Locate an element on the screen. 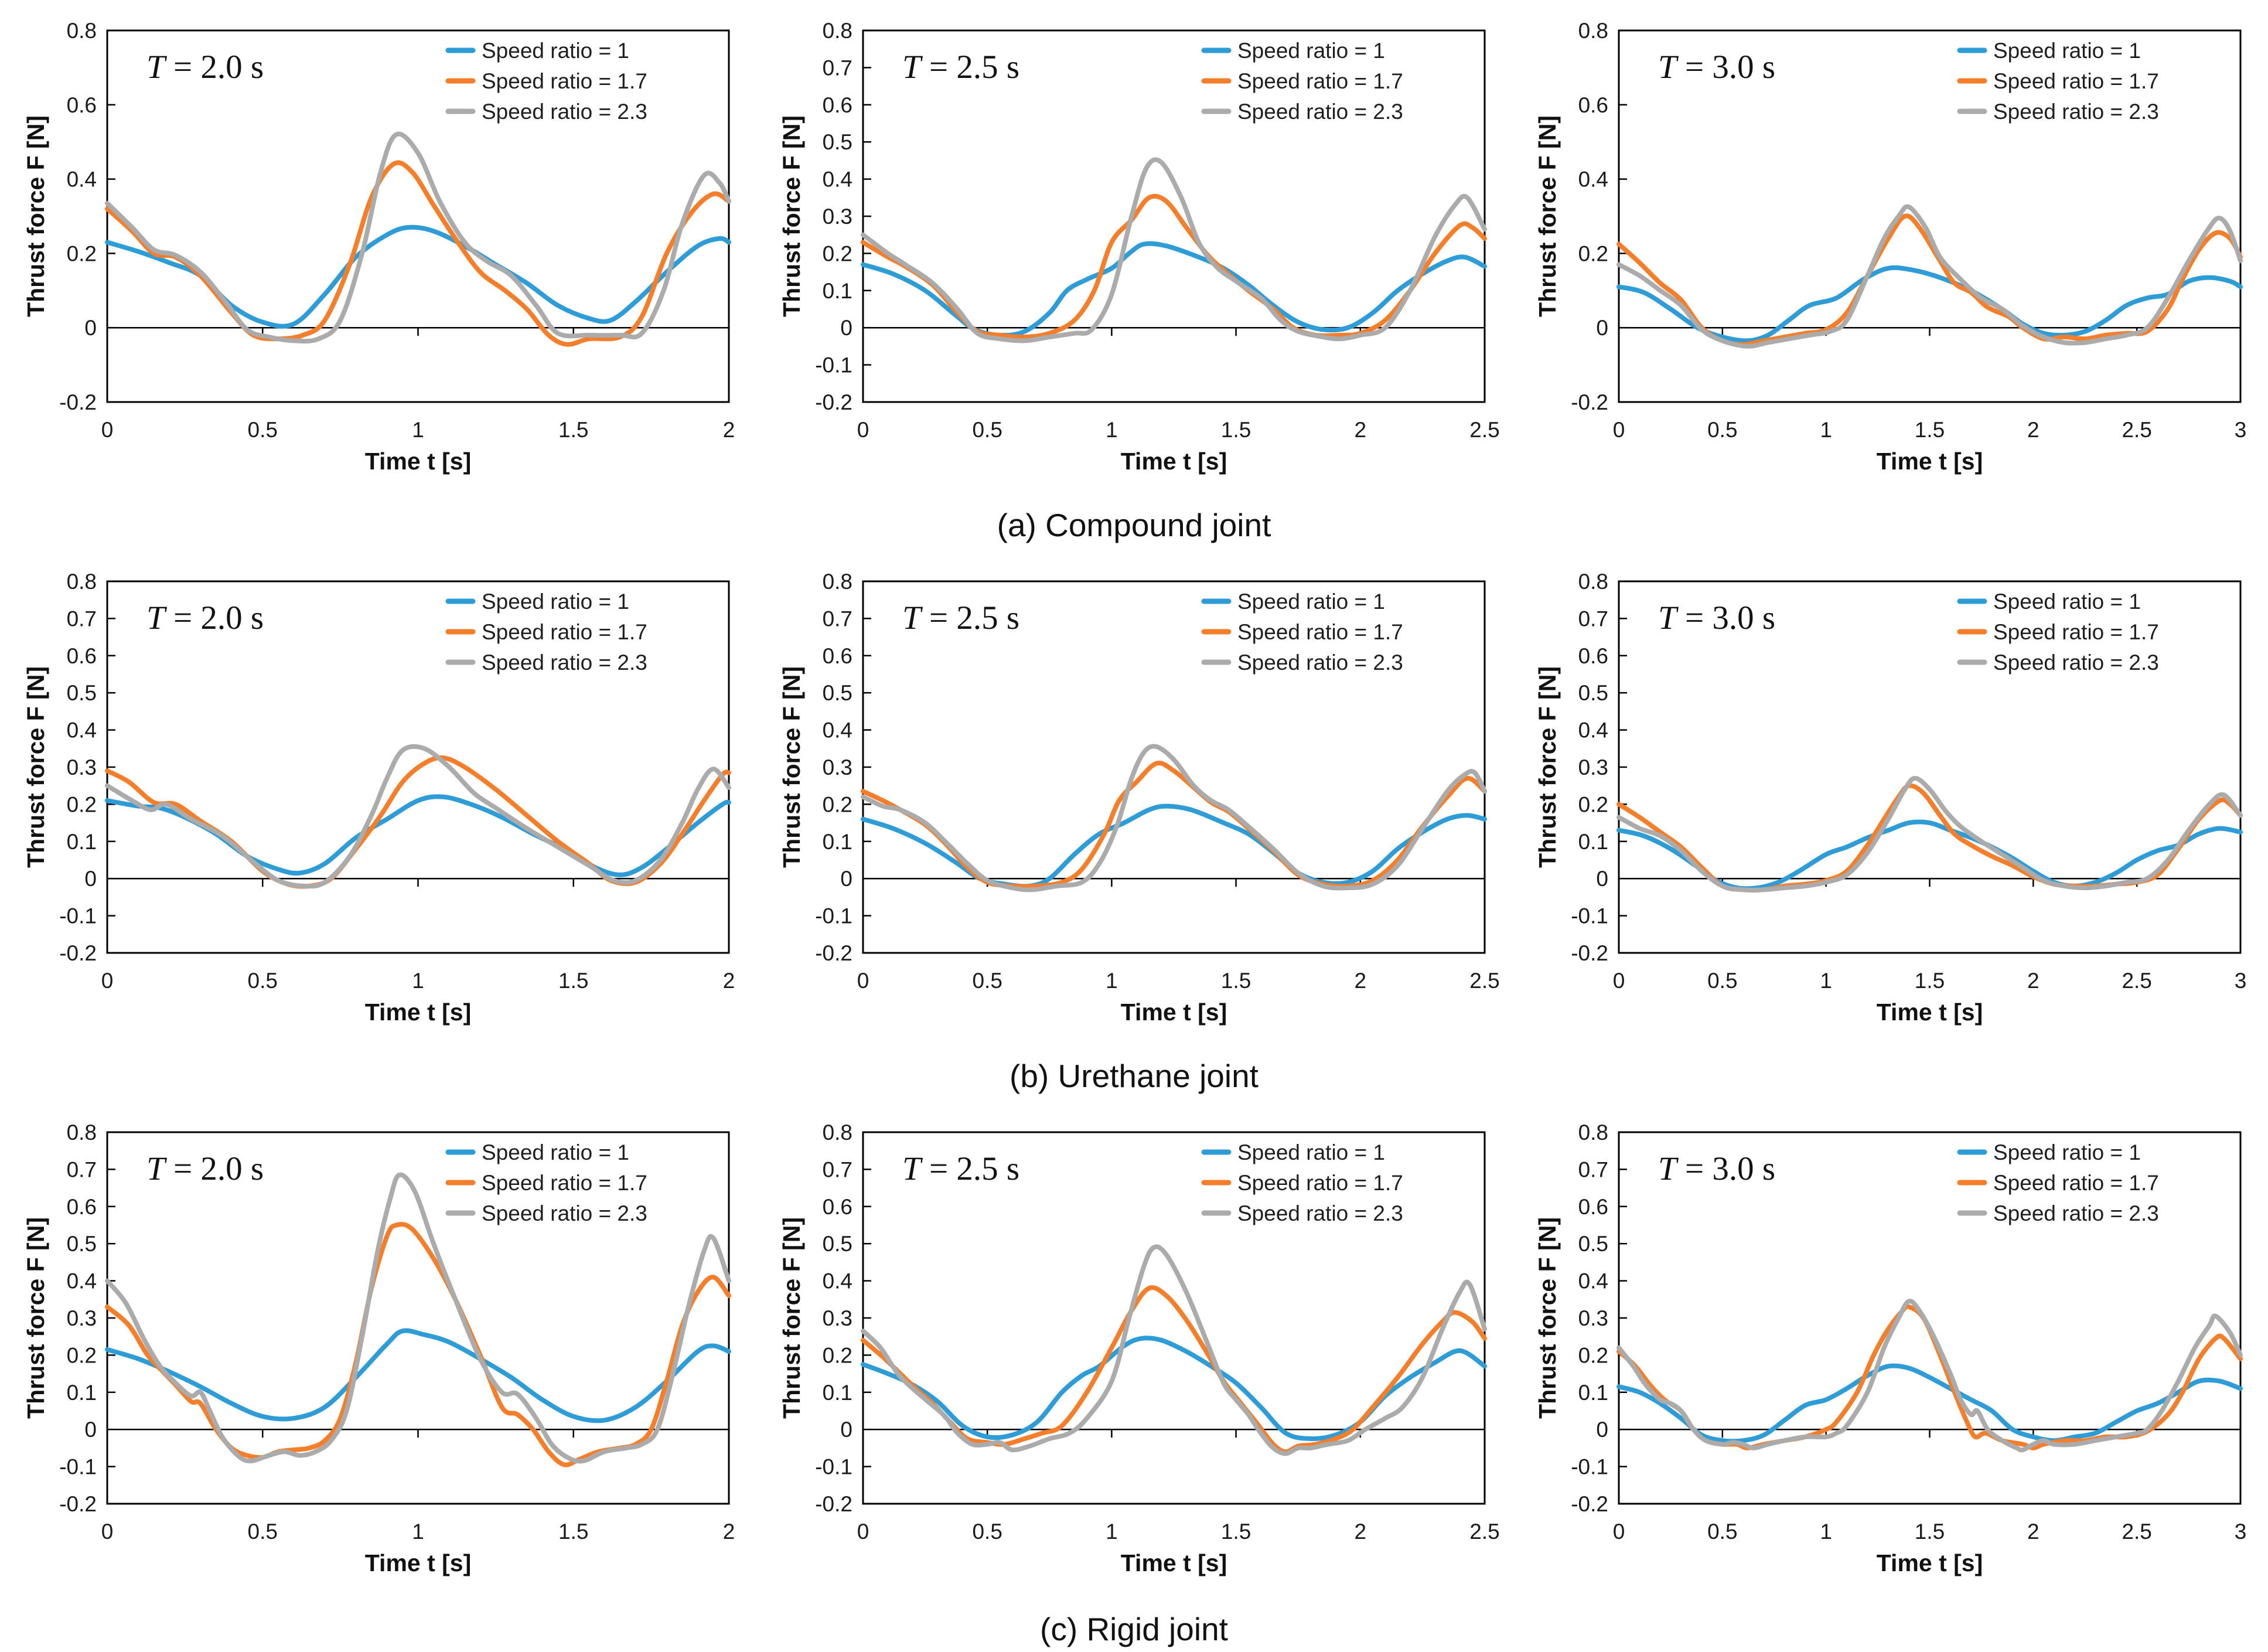  chart-title: T = 3.0 s is located at coordinates (1716, 1168).